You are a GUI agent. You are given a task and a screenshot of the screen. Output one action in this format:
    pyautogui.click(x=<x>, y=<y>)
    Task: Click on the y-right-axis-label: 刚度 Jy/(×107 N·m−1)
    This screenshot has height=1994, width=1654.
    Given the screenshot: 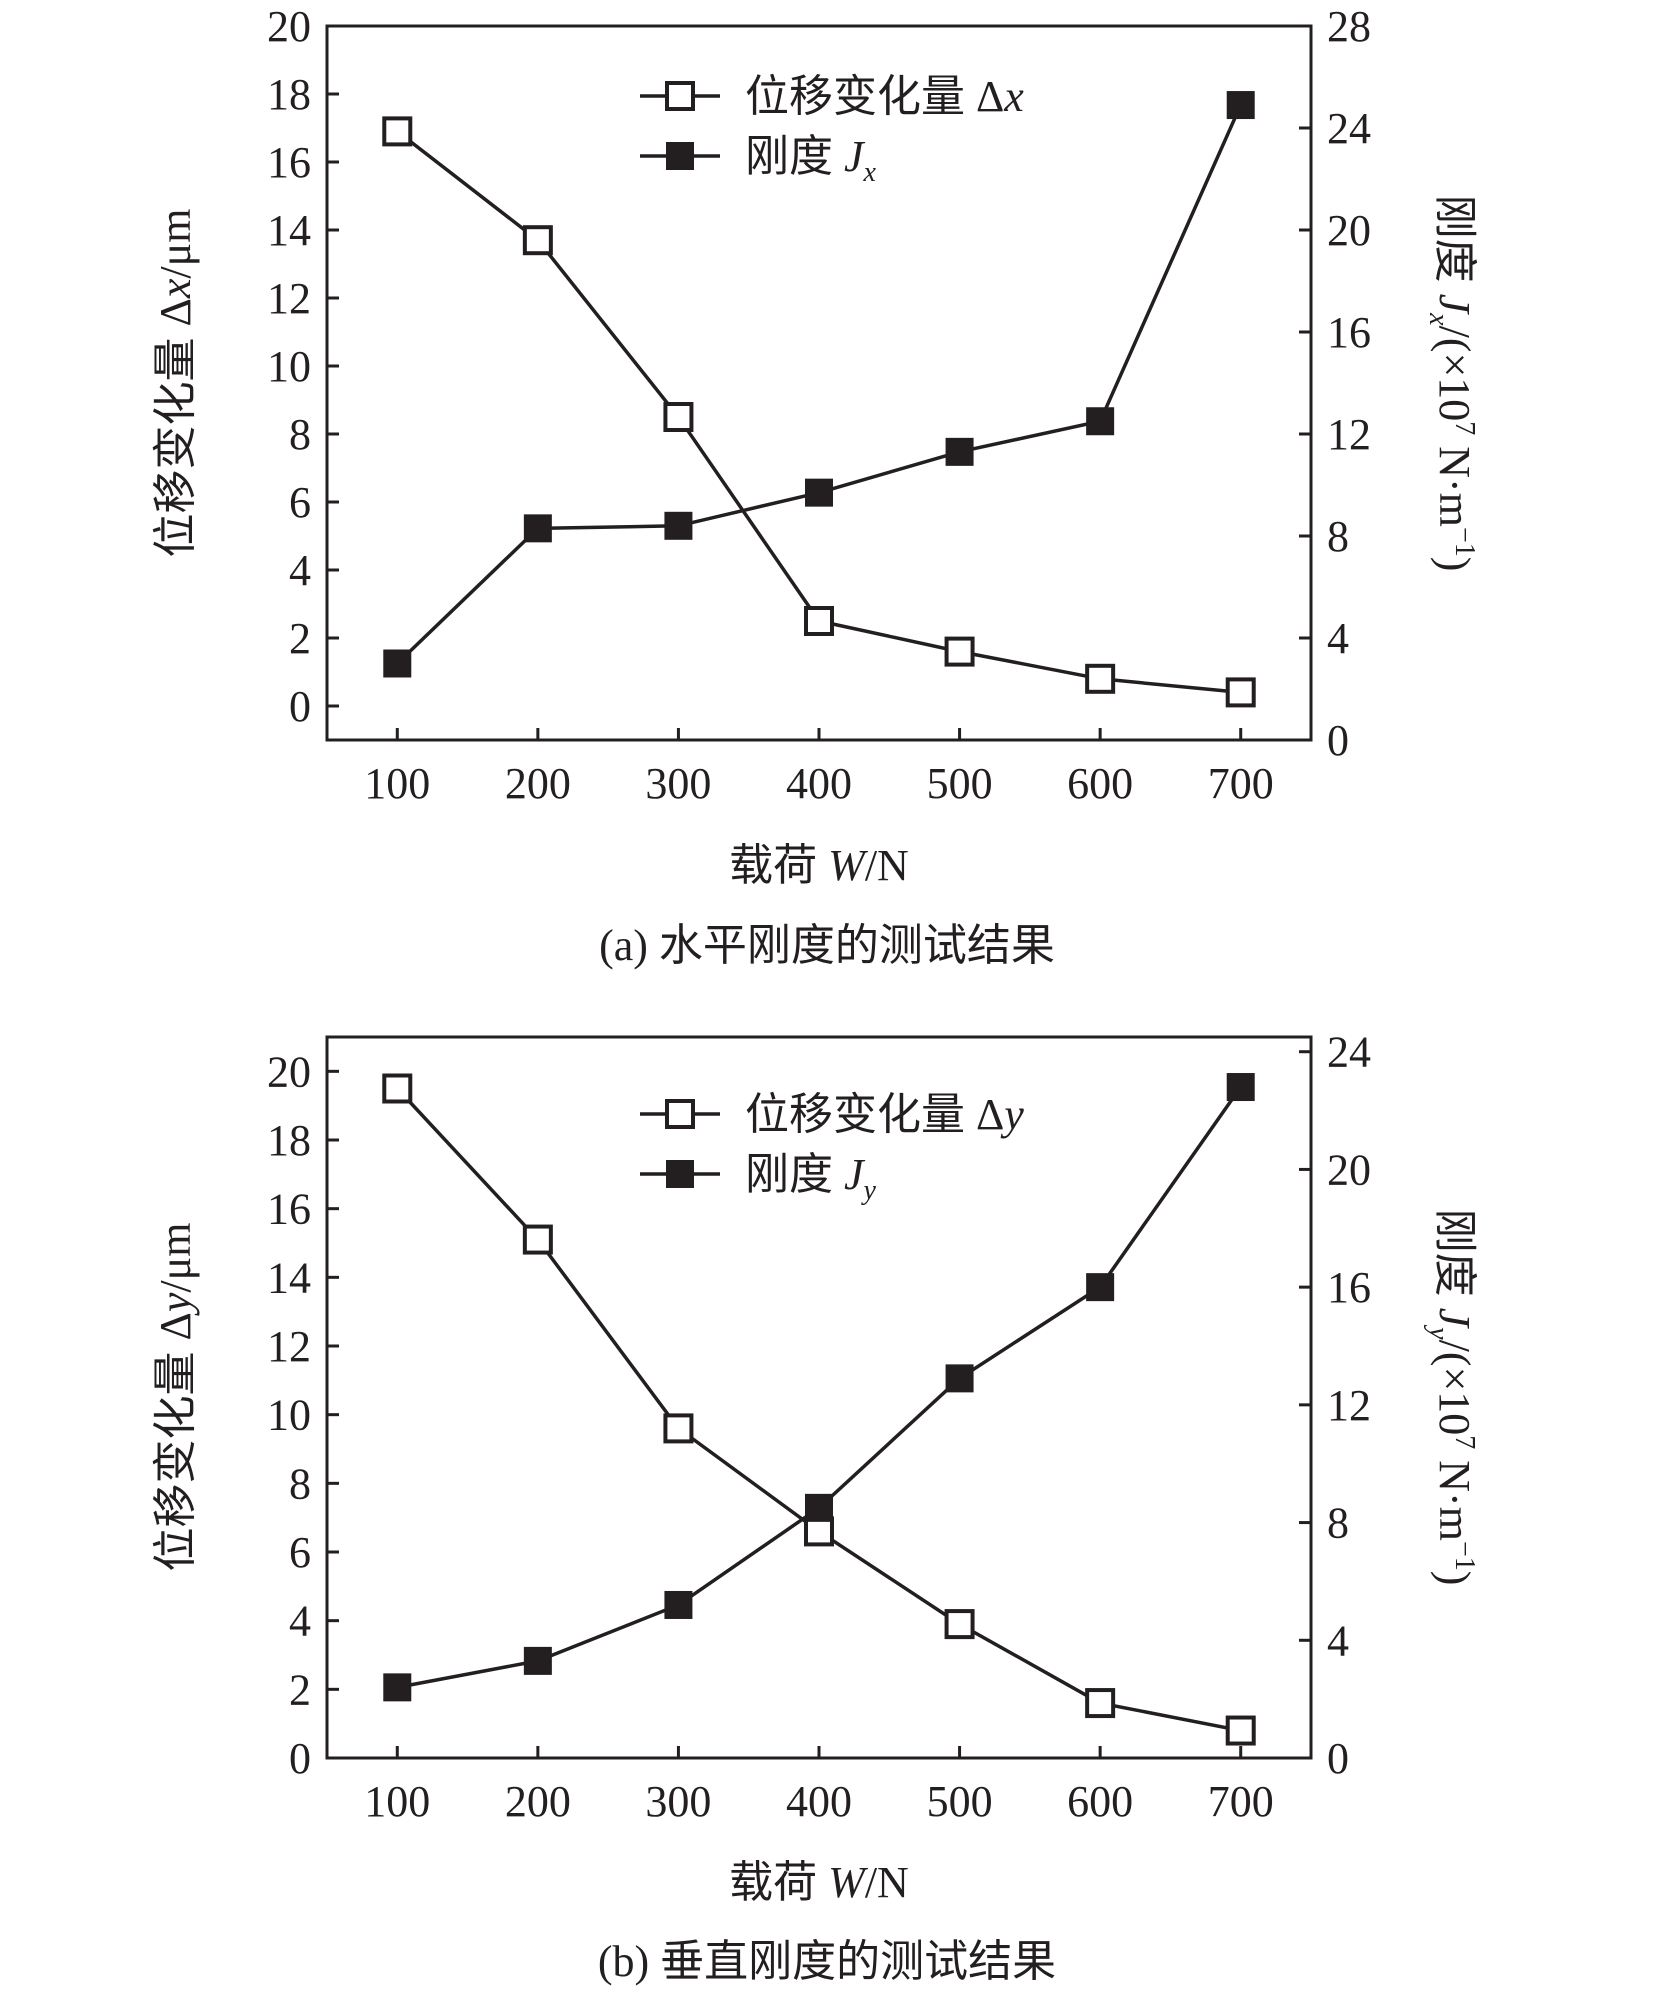 What is the action you would take?
    pyautogui.click(x=1451, y=1397)
    